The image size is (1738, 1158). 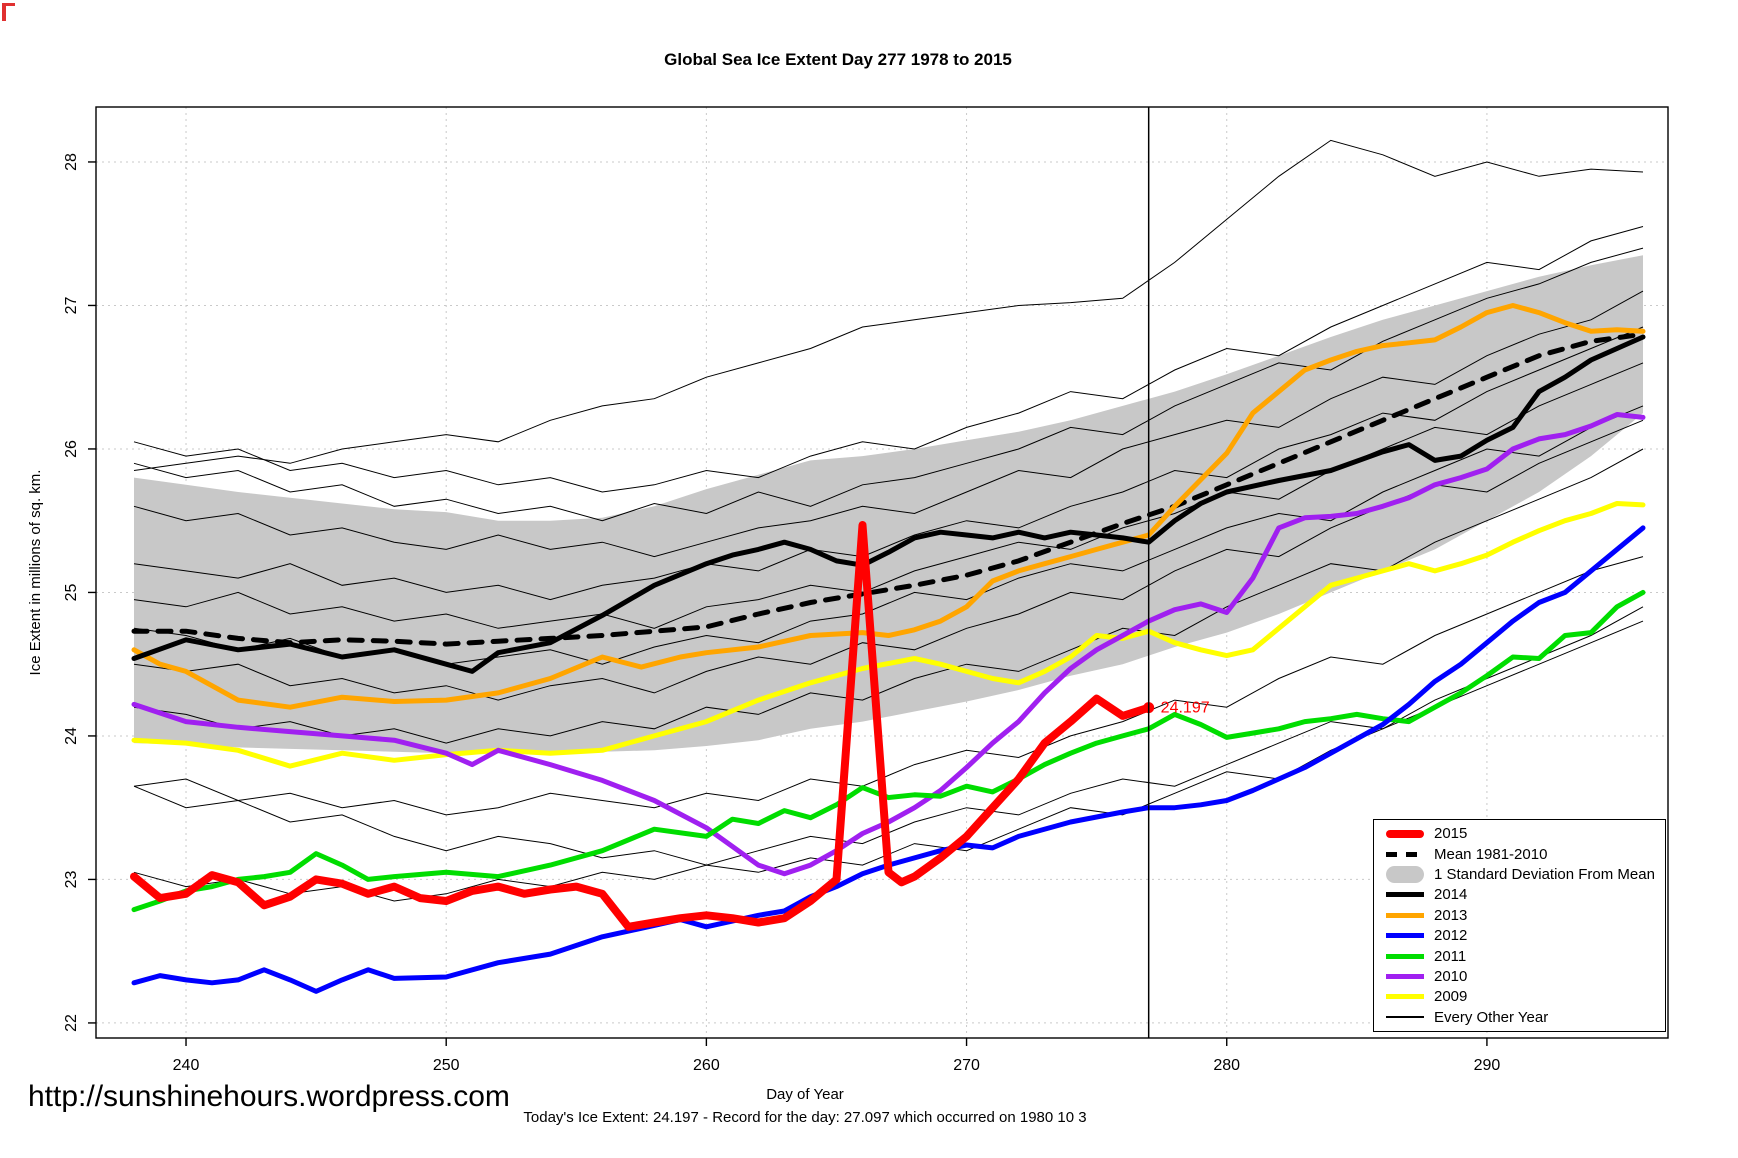 I want to click on y-tick-label: 28, so click(x=71, y=162).